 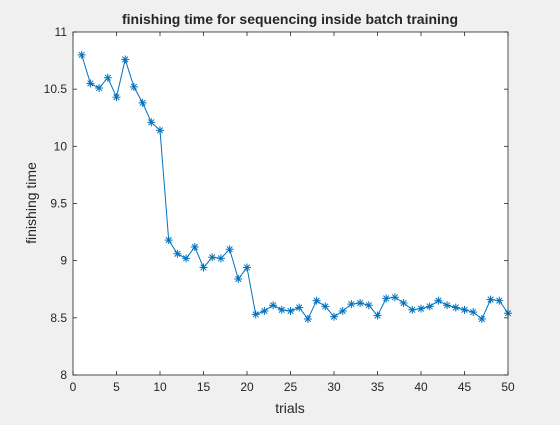 What do you see at coordinates (116, 387) in the screenshot?
I see `x-tick-label: 5` at bounding box center [116, 387].